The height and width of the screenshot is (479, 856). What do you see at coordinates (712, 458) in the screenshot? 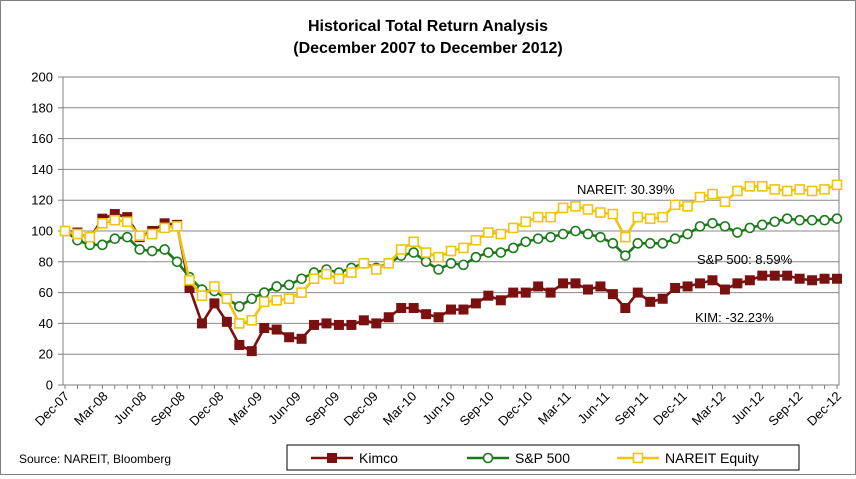
I see `legend-label: NAREIT Equity` at bounding box center [712, 458].